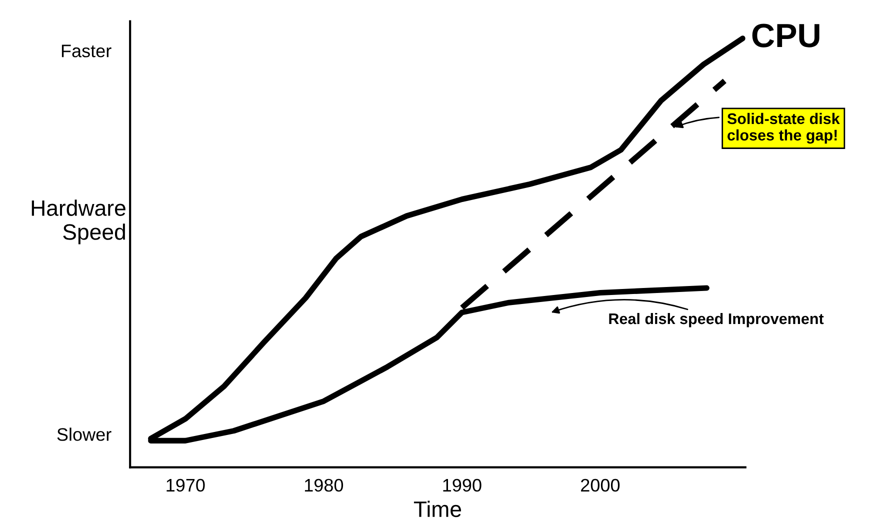 This screenshot has width=879, height=531. What do you see at coordinates (600, 485) in the screenshot?
I see `x-tick-label: 2000` at bounding box center [600, 485].